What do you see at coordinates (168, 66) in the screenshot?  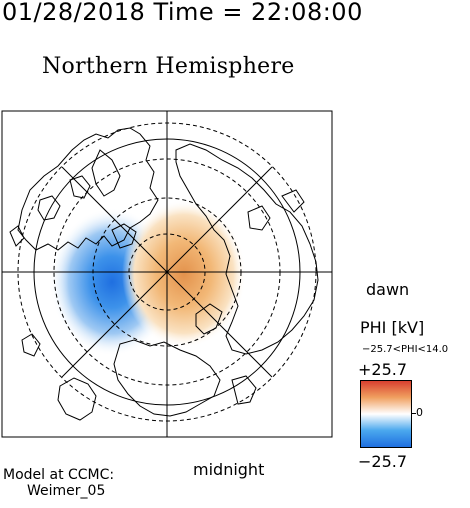 I see `map-title: Northern Hemisphere` at bounding box center [168, 66].